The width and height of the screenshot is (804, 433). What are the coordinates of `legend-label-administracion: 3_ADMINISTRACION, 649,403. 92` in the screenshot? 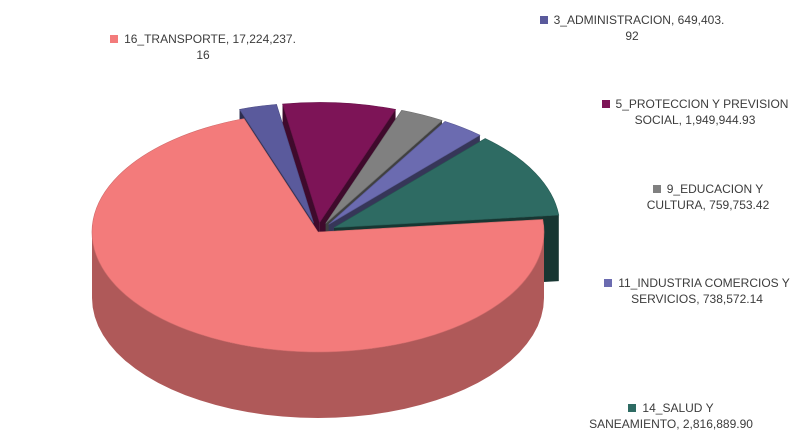 It's located at (639, 28).